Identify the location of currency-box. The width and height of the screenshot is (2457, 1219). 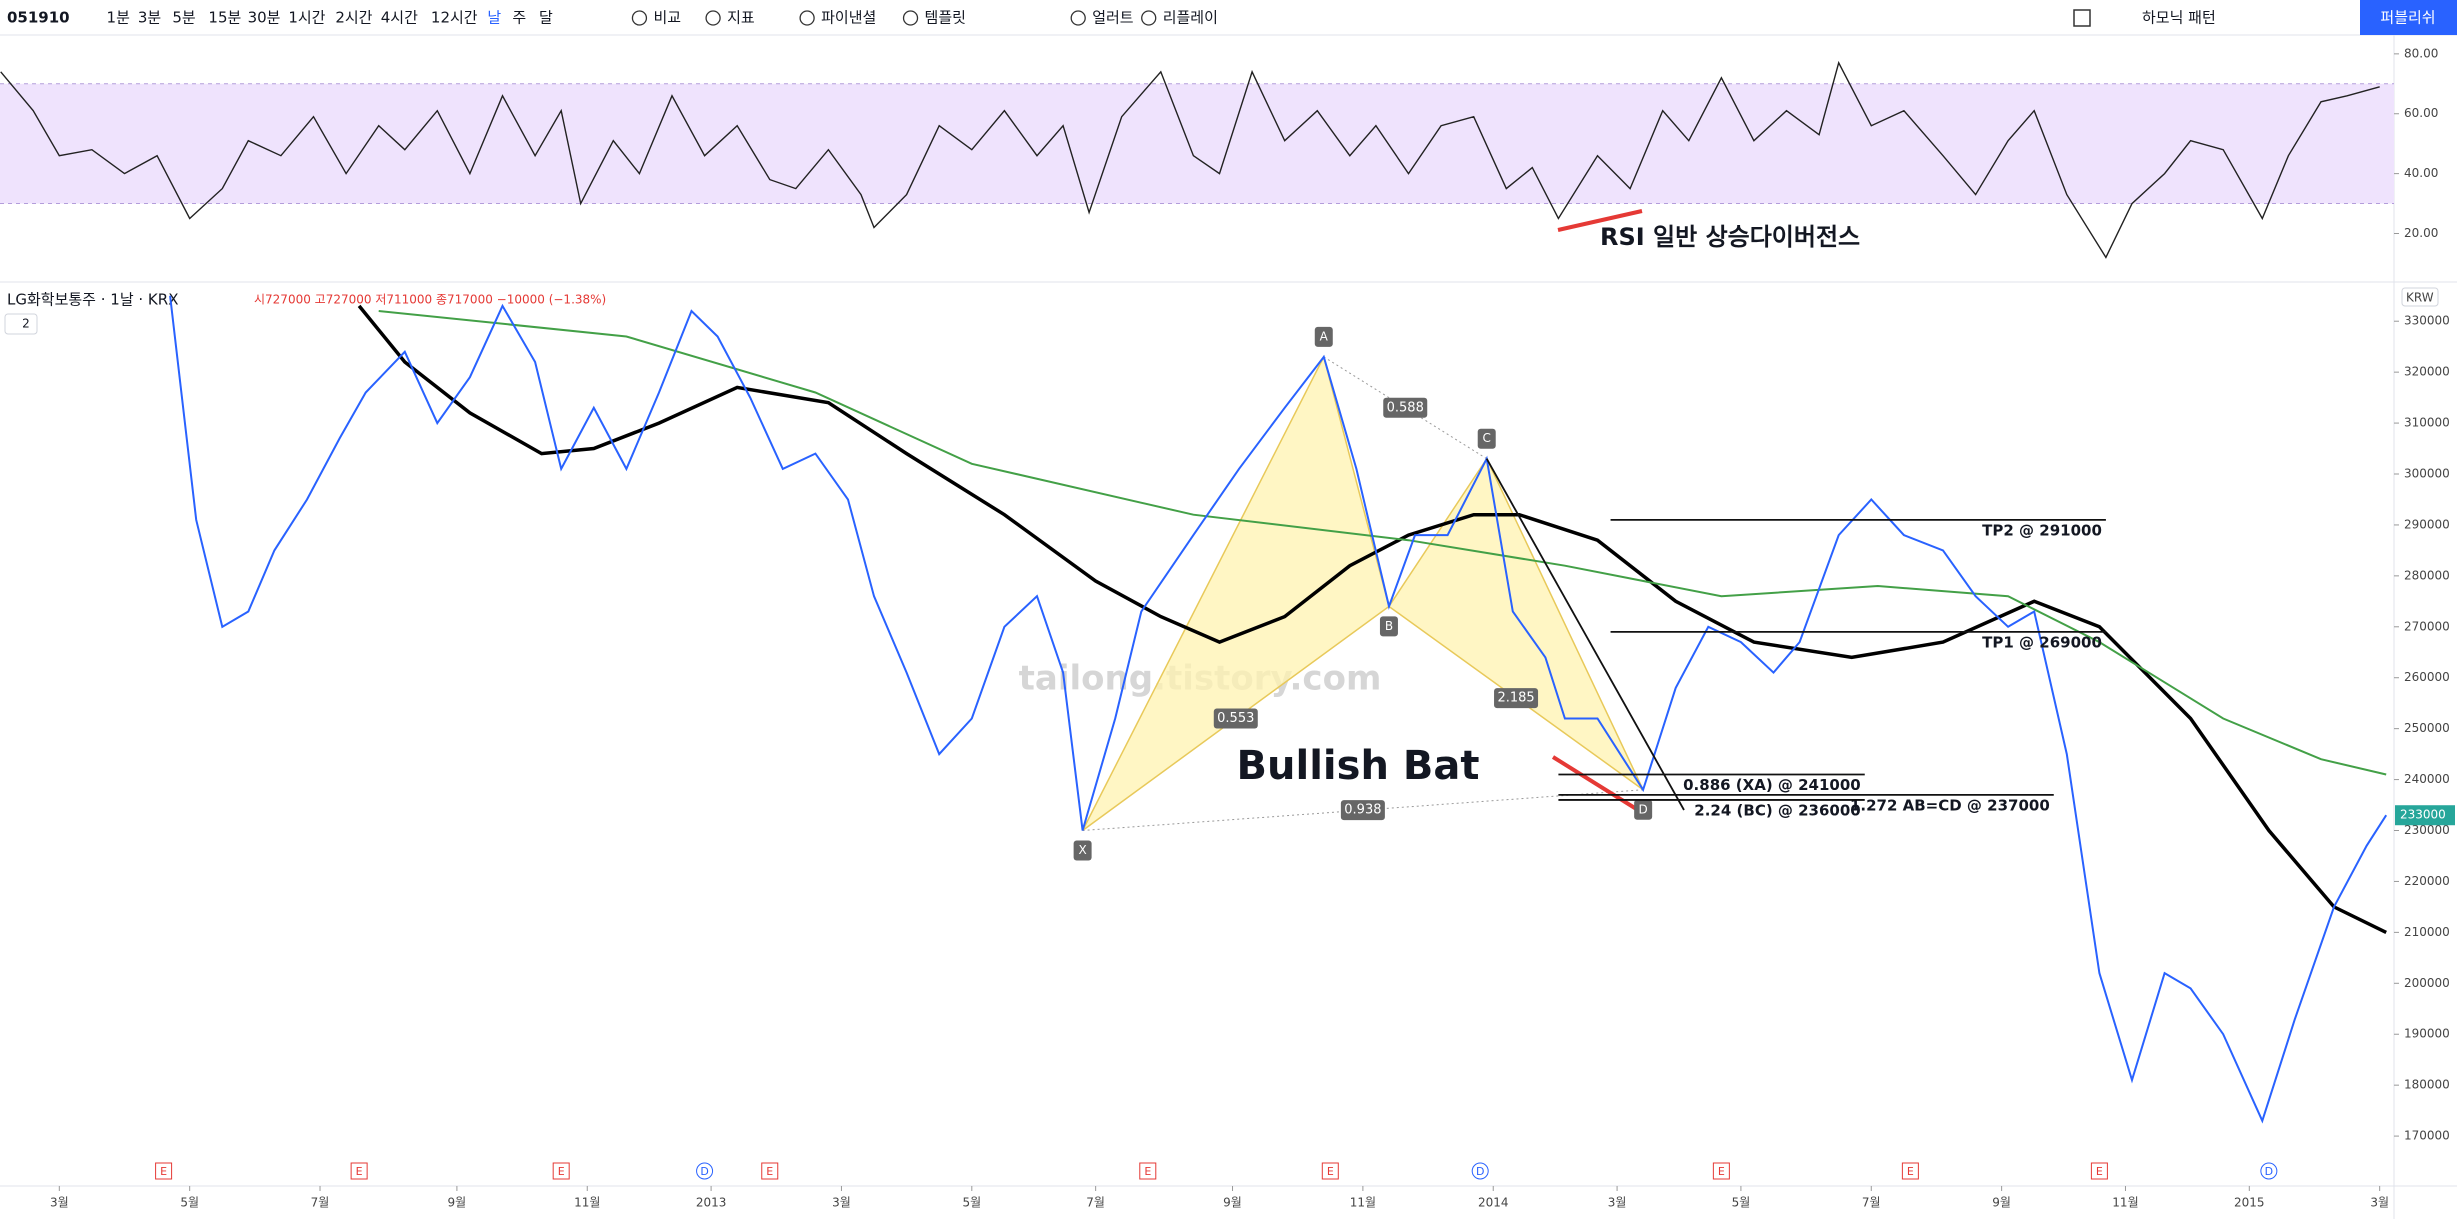
(2420, 297).